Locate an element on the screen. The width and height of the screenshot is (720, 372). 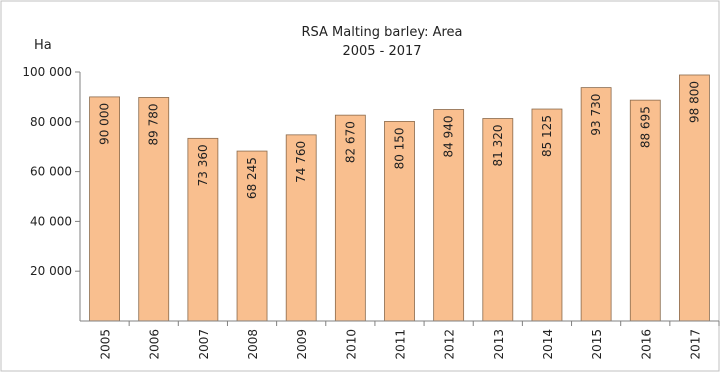
x-tick-label-2015: 2015 is located at coordinates (597, 344).